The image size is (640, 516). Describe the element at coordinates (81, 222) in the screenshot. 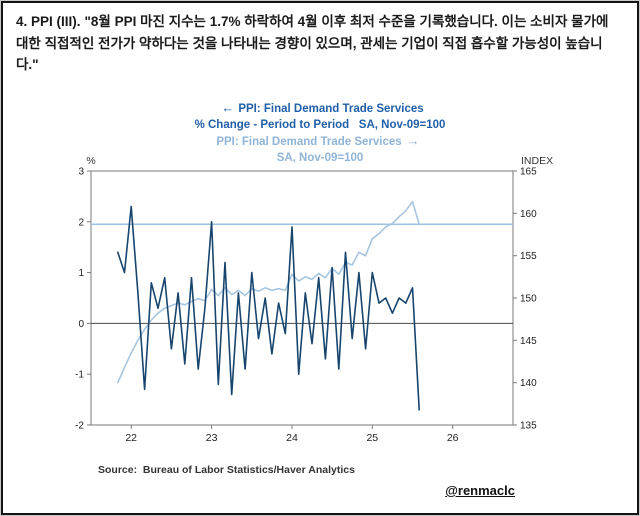

I see `svg-text: 2` at that location.